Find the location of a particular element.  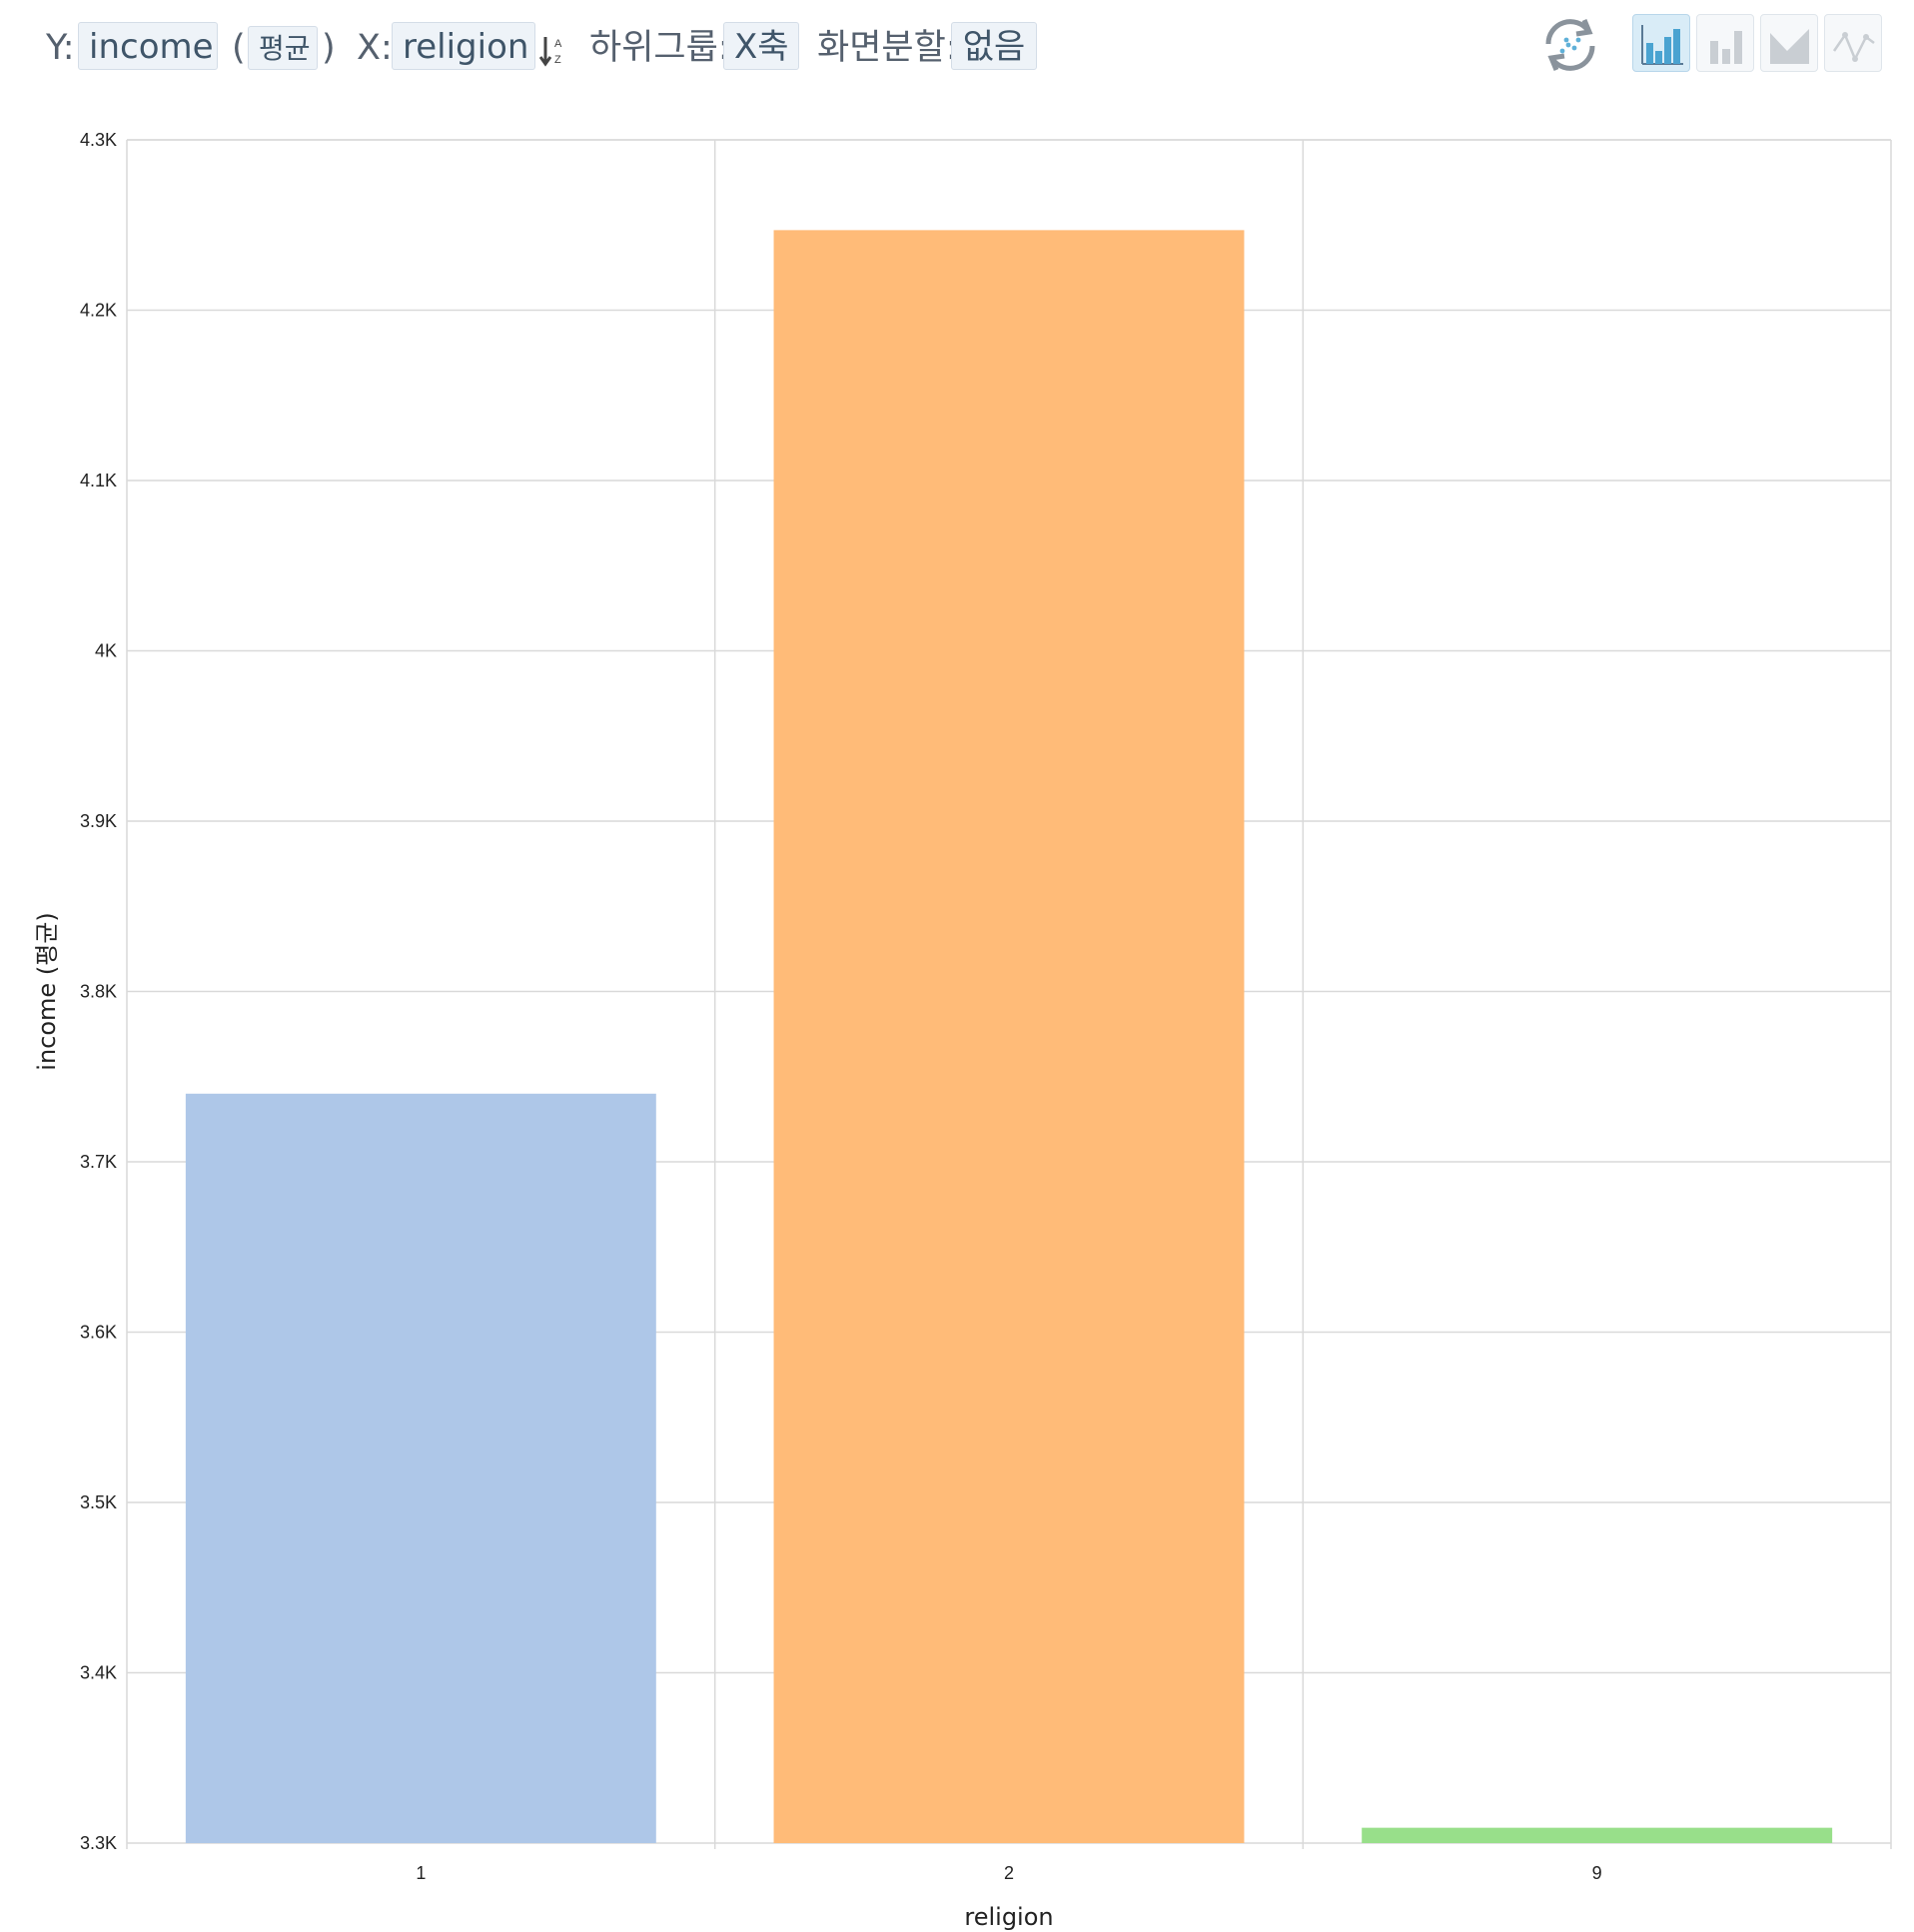

area-chart-button is located at coordinates (1789, 43).